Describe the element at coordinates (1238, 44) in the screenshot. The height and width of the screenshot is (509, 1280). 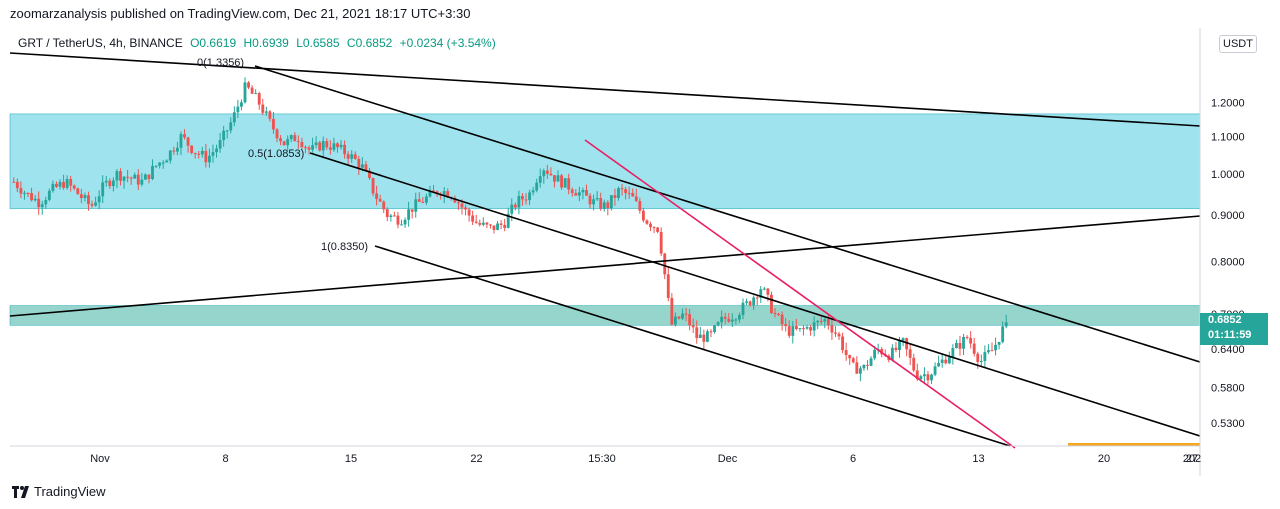
I see `currency-badge: USDT` at that location.